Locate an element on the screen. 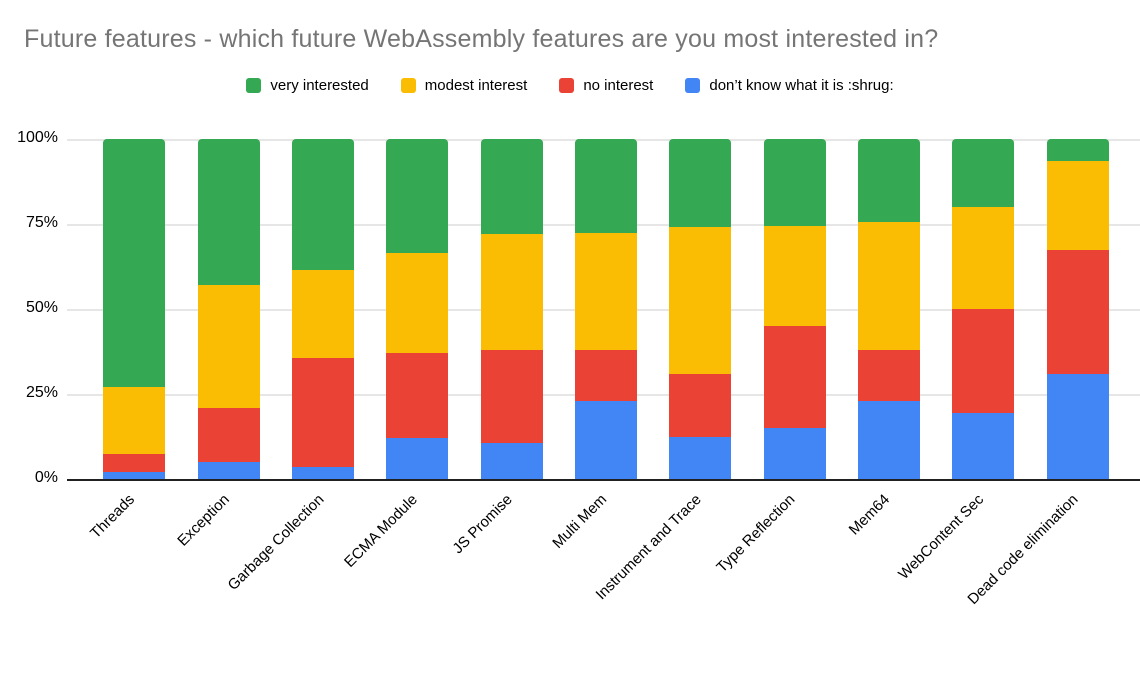  stacked-bar-exception is located at coordinates (228, 309).